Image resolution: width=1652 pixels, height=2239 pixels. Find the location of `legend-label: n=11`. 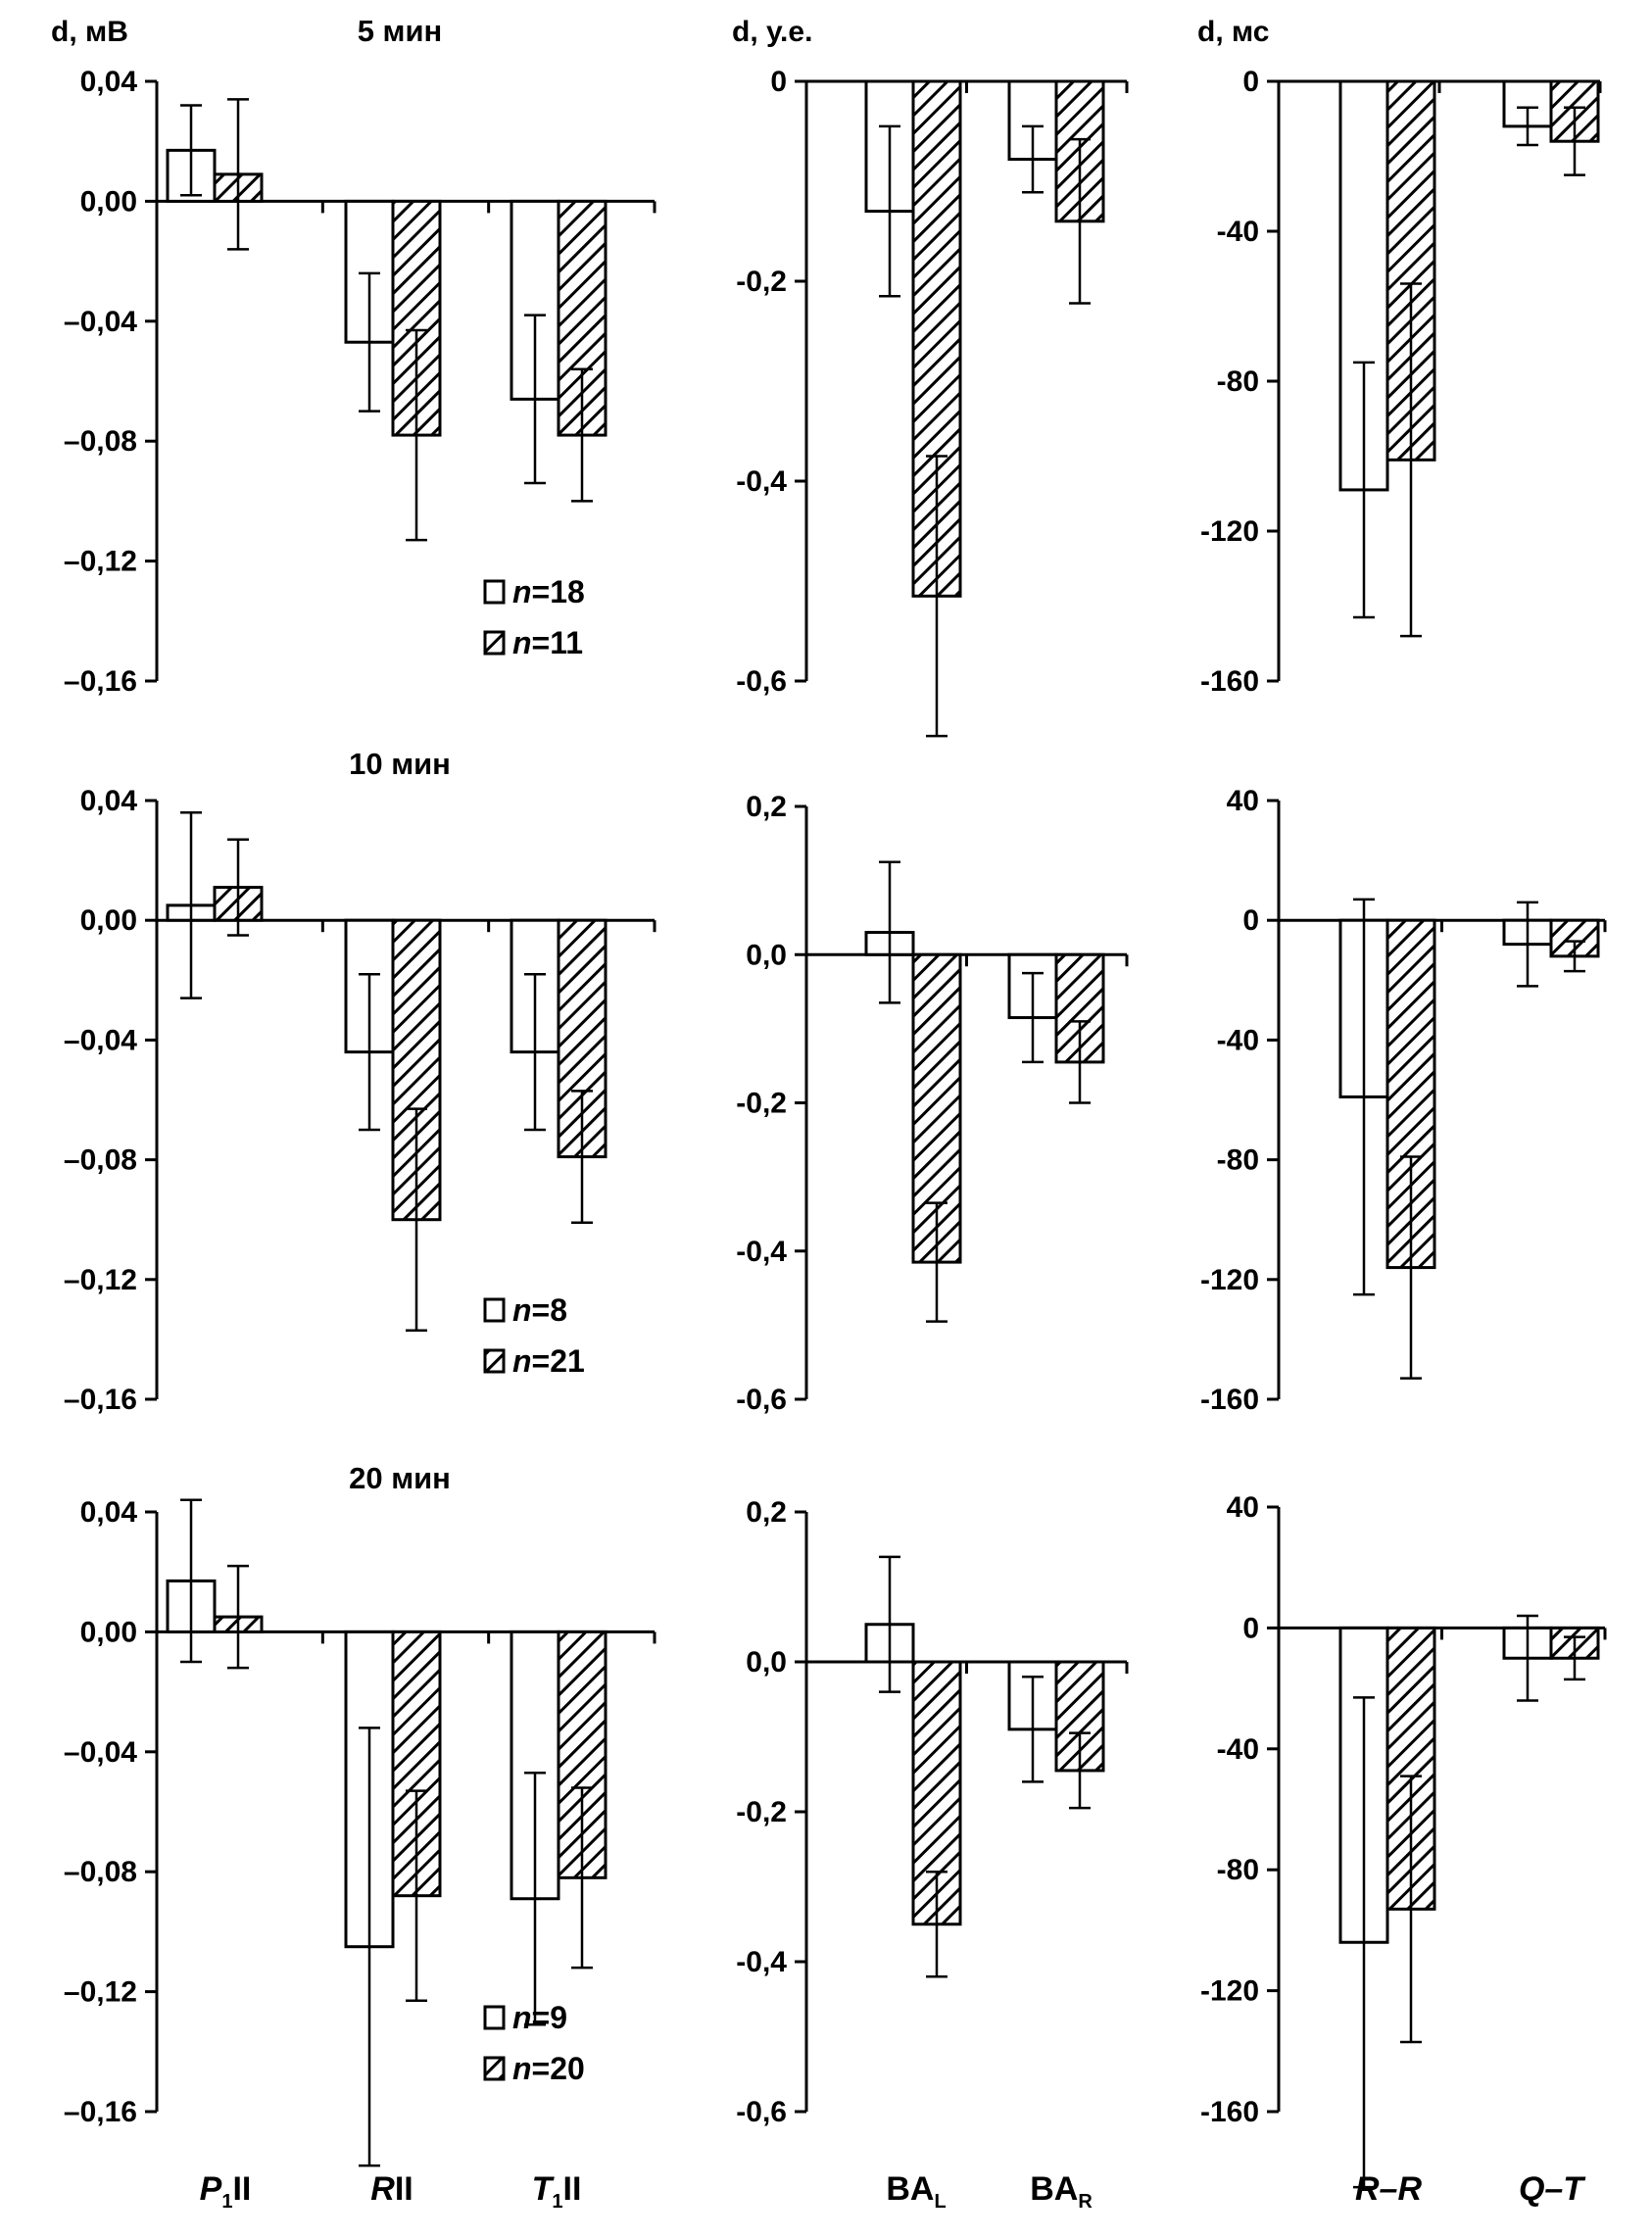

legend-label: n=11 is located at coordinates (547, 642).